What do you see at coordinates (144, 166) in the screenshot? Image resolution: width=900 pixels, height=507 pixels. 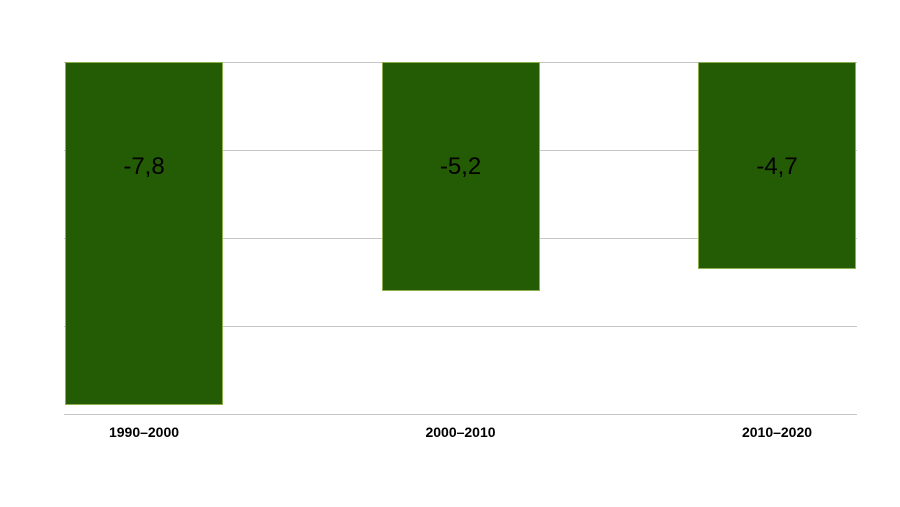 I see `bar-value-label: -7,8` at bounding box center [144, 166].